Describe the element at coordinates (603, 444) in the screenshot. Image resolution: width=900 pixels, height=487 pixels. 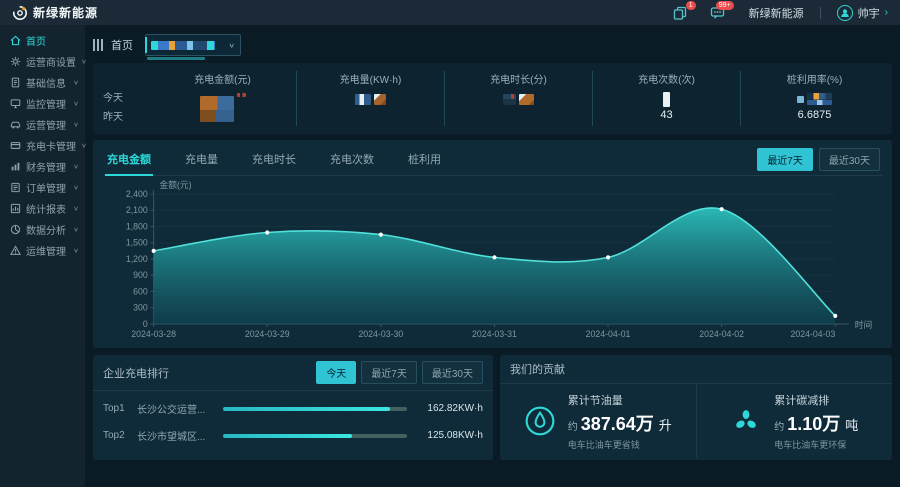
I see `contrib-subtitle: 电车比油车更省钱` at that location.